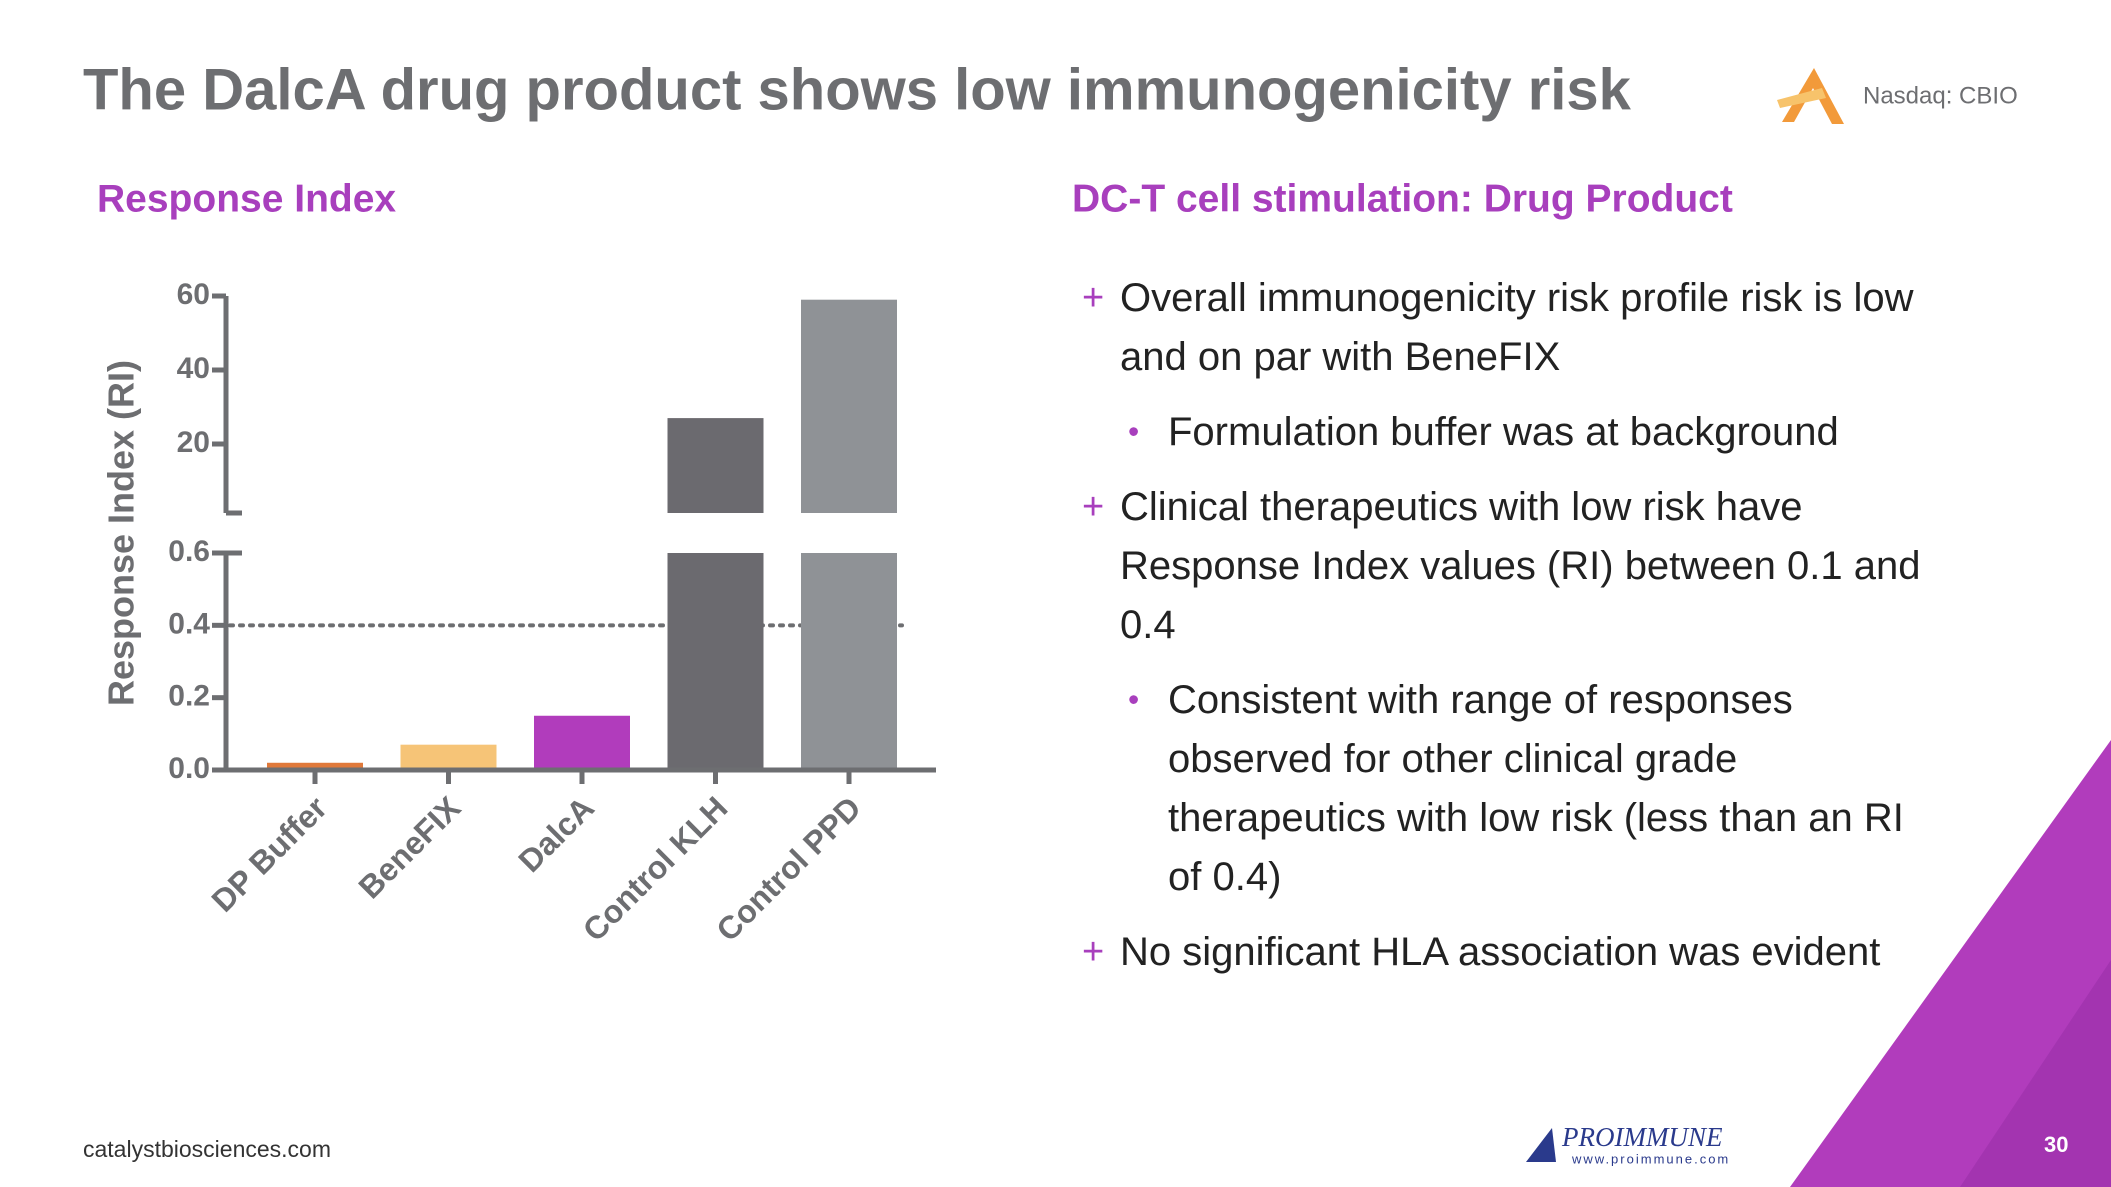 This screenshot has width=2111, height=1187. What do you see at coordinates (2056, 1144) in the screenshot?
I see `page-number: 30` at bounding box center [2056, 1144].